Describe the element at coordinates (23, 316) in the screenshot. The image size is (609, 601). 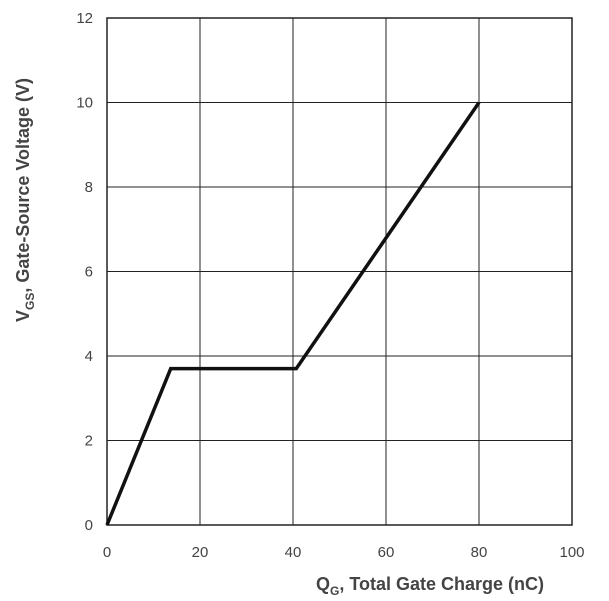
I see `y-axis-title-main: V` at that location.